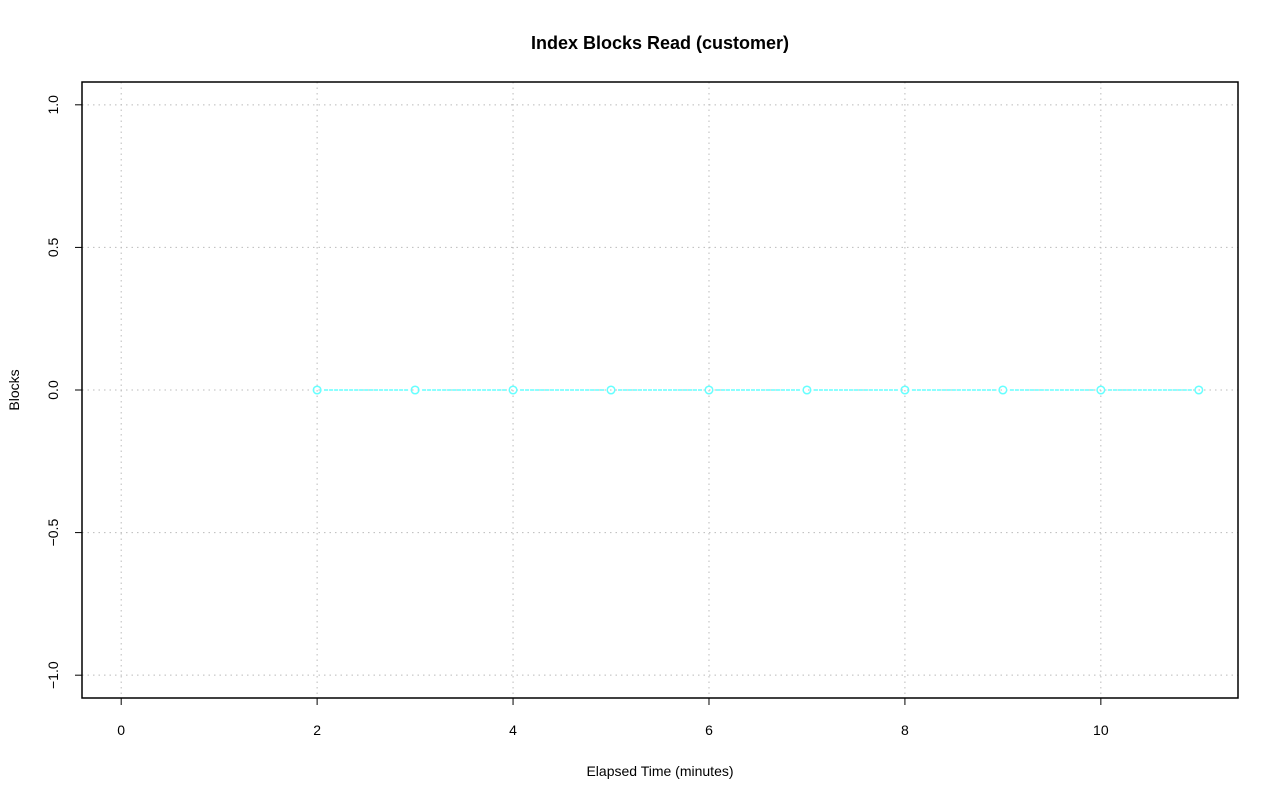  I want to click on y-axis-label: Blocks, so click(14, 389).